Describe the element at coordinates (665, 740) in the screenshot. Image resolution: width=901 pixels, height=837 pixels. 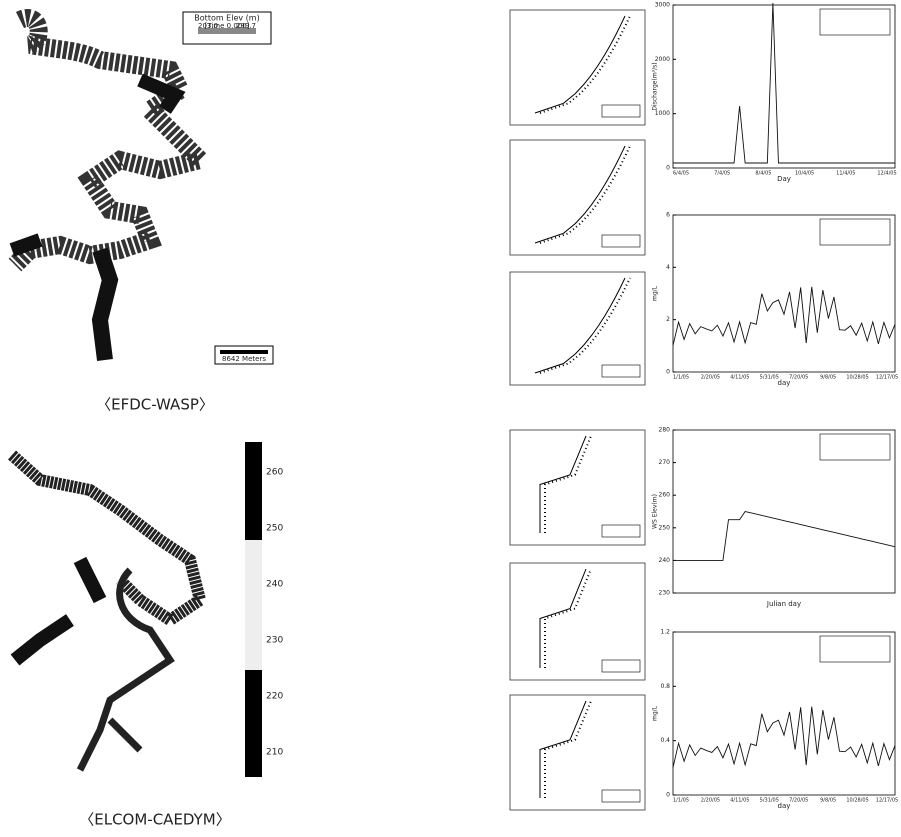
I see `y-tick-label: 0.4` at that location.